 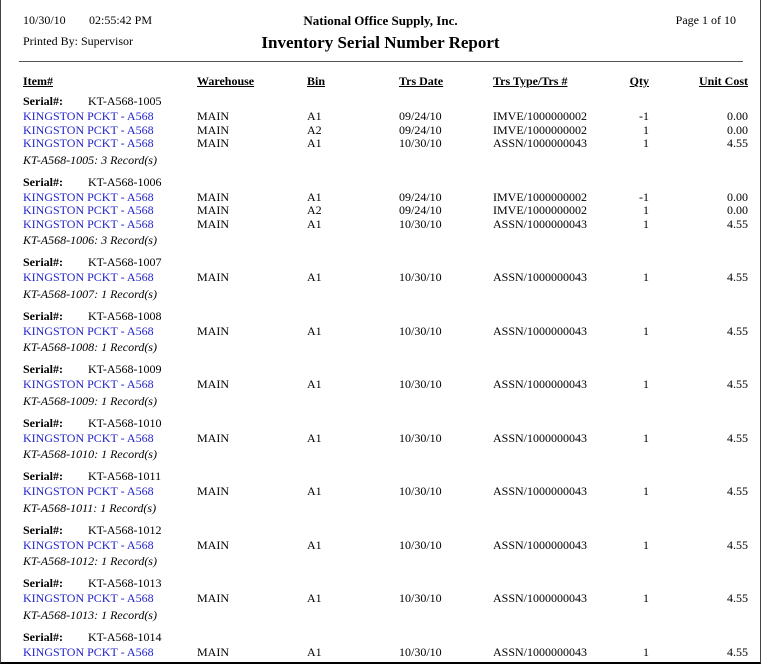 I want to click on serial-value: KT-A568-1009, so click(x=125, y=369).